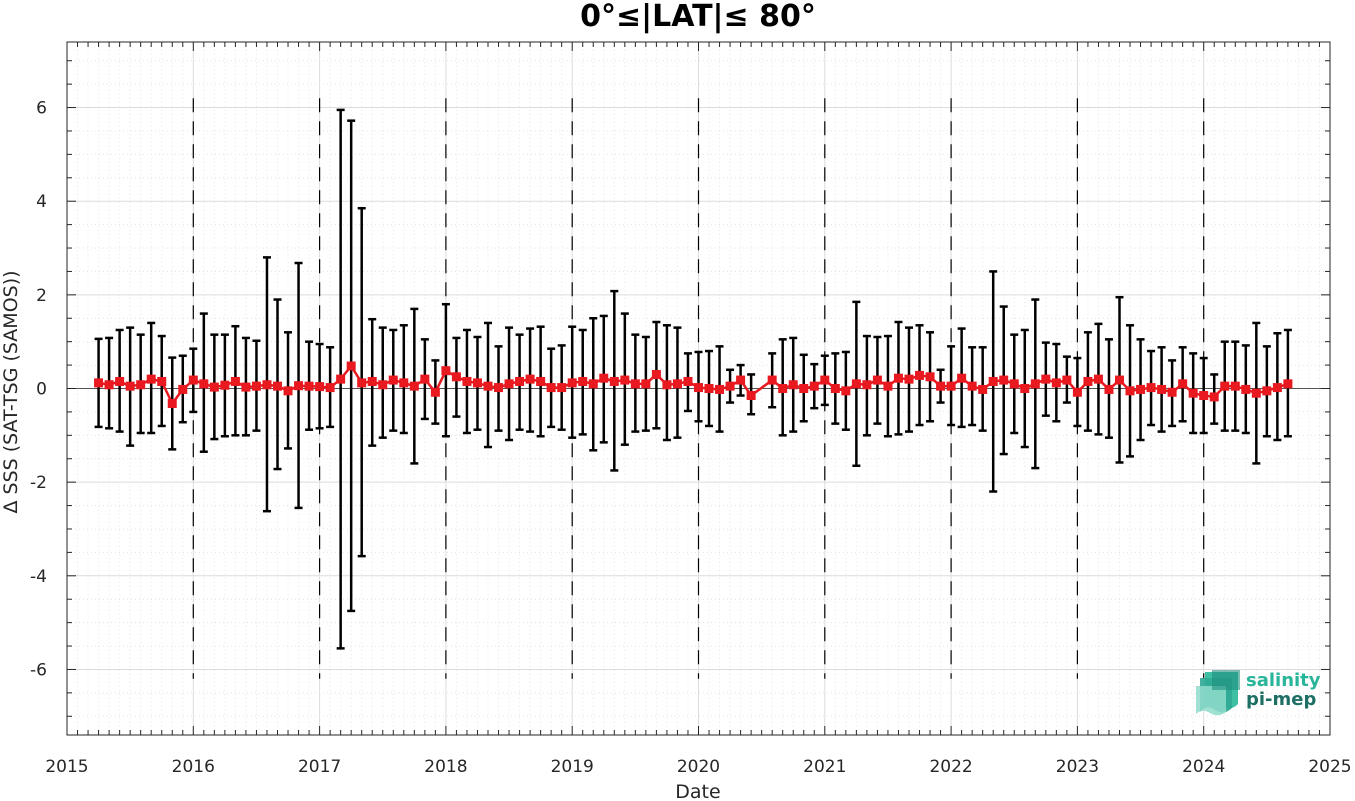 The height and width of the screenshot is (801, 1355). I want to click on x-tick-label: 2019, so click(572, 767).